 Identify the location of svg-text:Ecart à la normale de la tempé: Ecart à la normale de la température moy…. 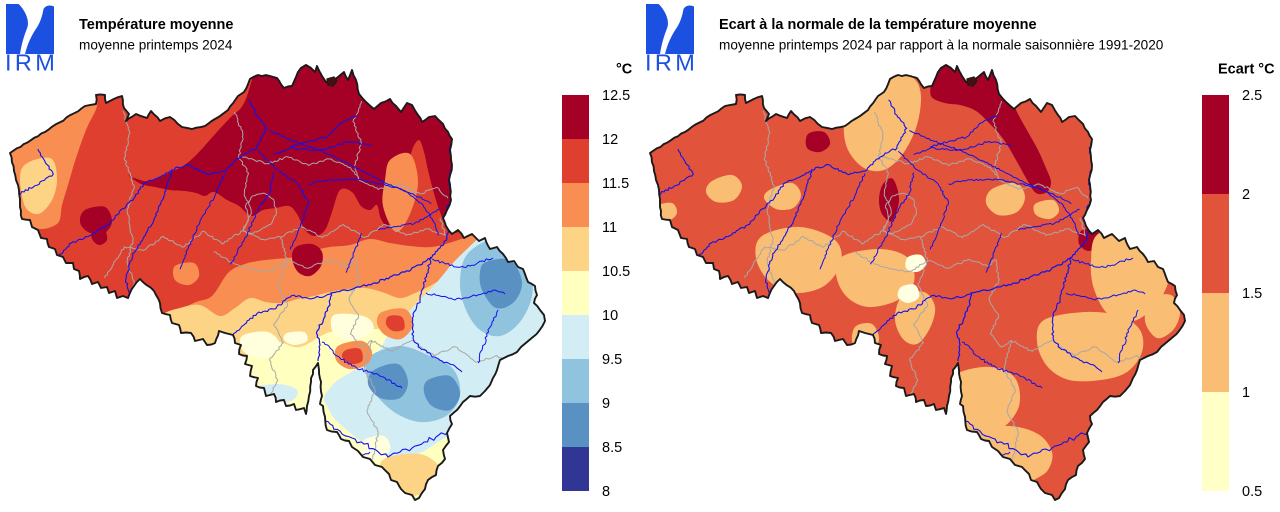
(878, 25).